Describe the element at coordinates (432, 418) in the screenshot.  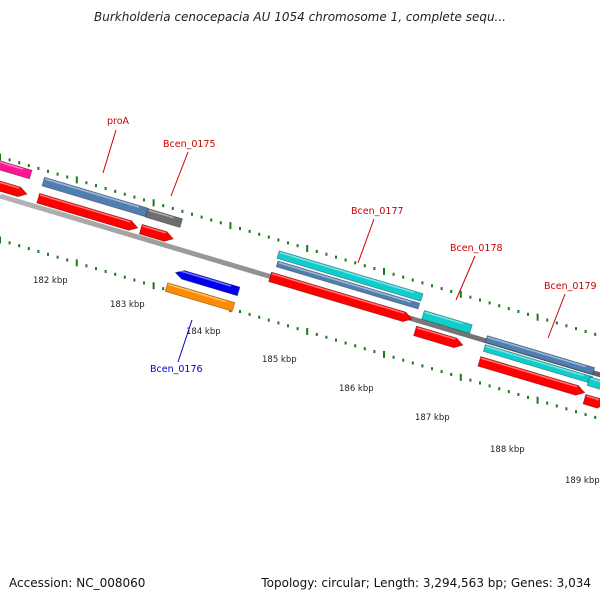
I see `scale-label: 187 kbp` at that location.